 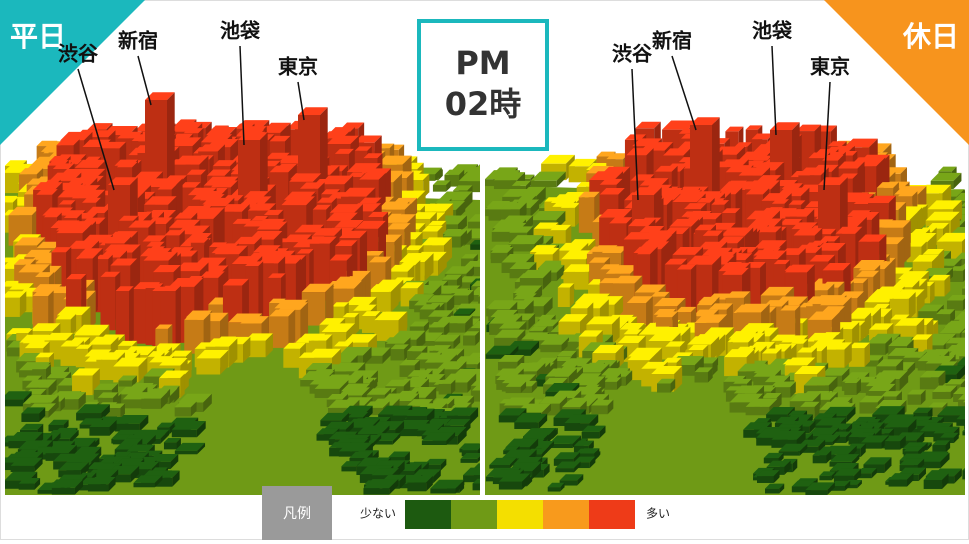 I want to click on landmark-label: 新宿, so click(x=138, y=41).